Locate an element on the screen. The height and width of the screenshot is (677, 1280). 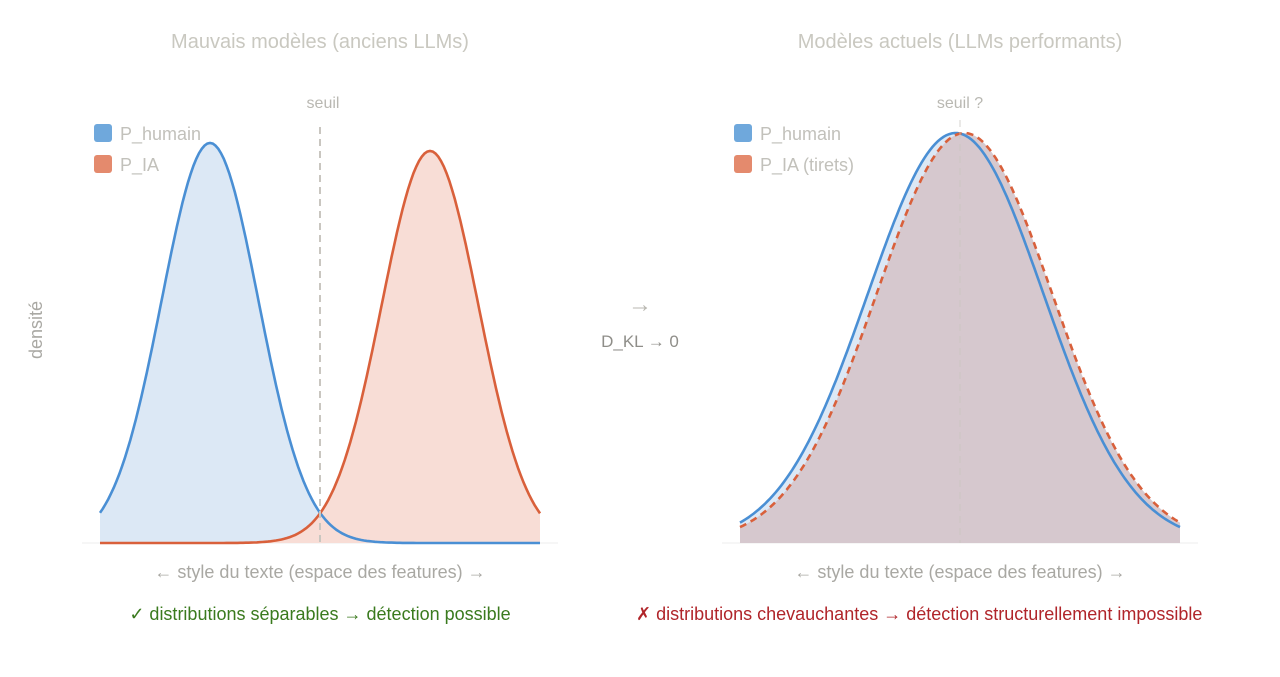
legend-label-ai: P_IA is located at coordinates (139, 165).